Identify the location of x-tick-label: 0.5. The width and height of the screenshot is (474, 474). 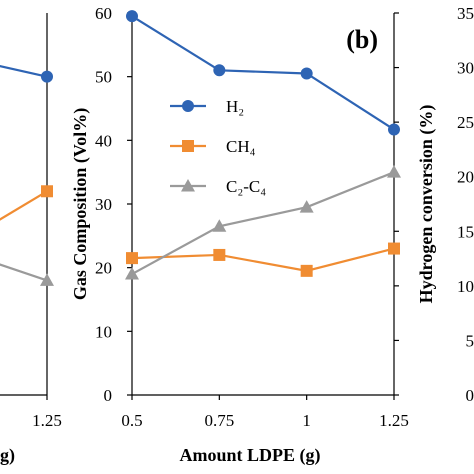
(131, 420).